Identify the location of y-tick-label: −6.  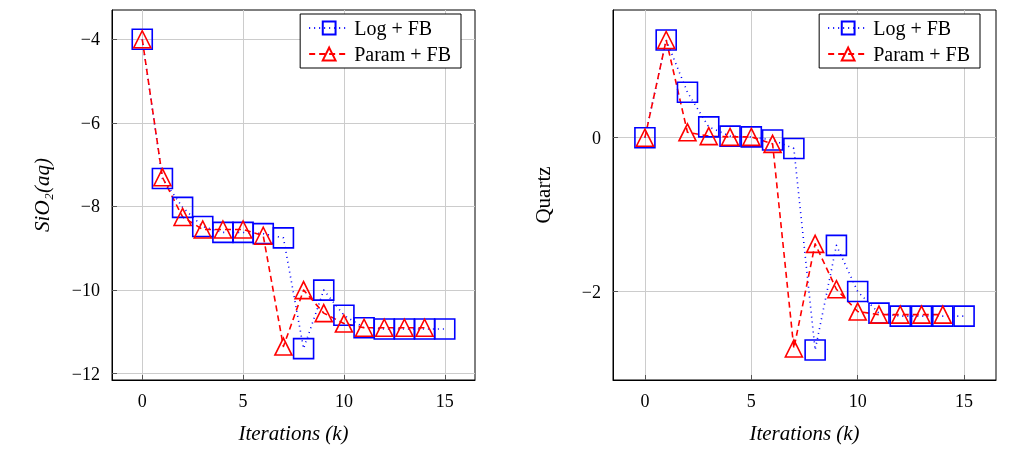
(90, 122).